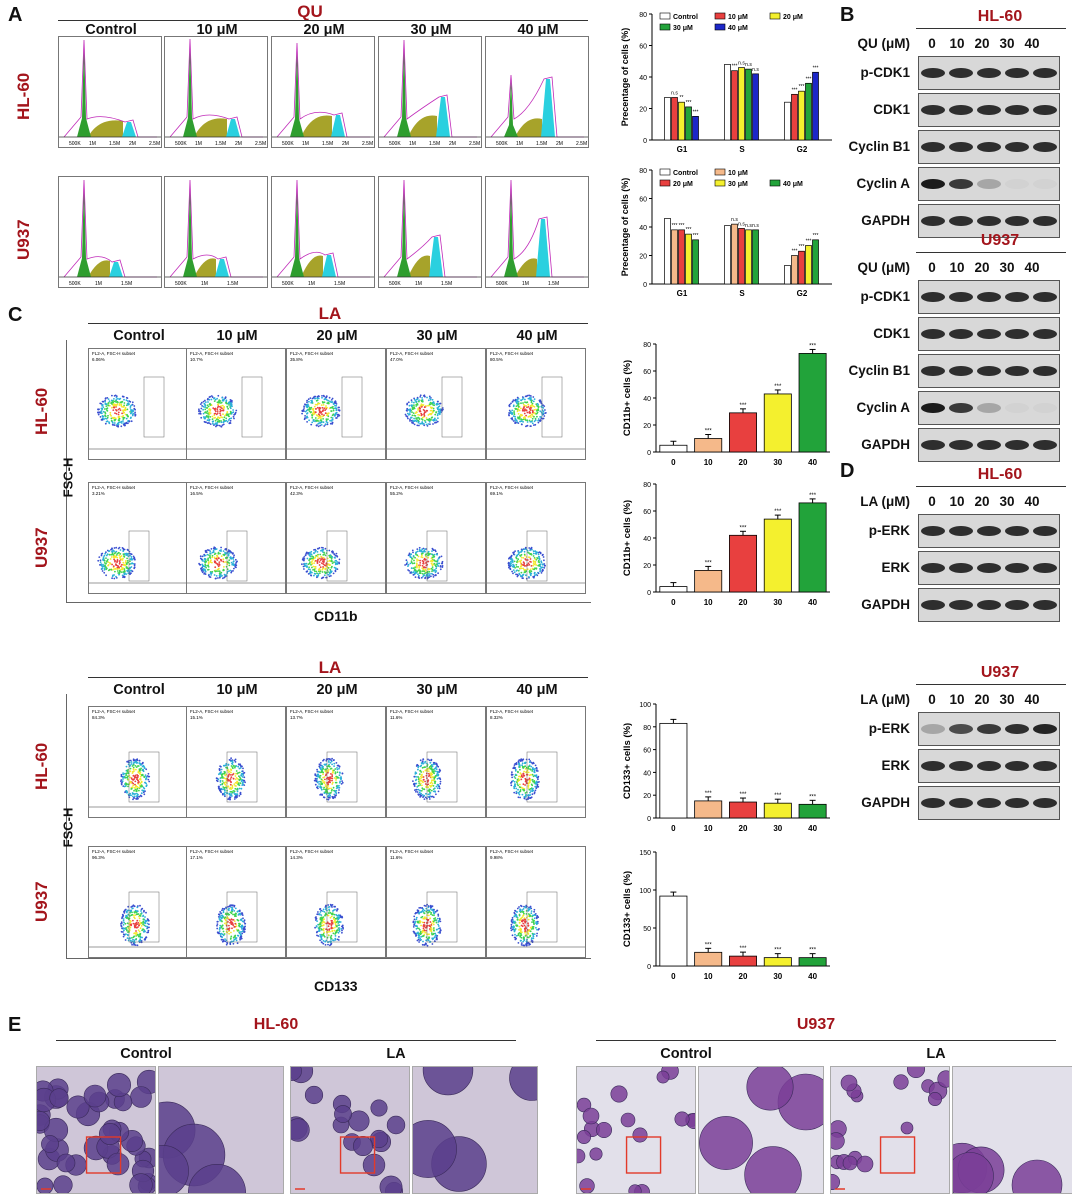 The image size is (1072, 1196). What do you see at coordinates (260, 144) in the screenshot?
I see `hist-tick: 2.5M` at bounding box center [260, 144].